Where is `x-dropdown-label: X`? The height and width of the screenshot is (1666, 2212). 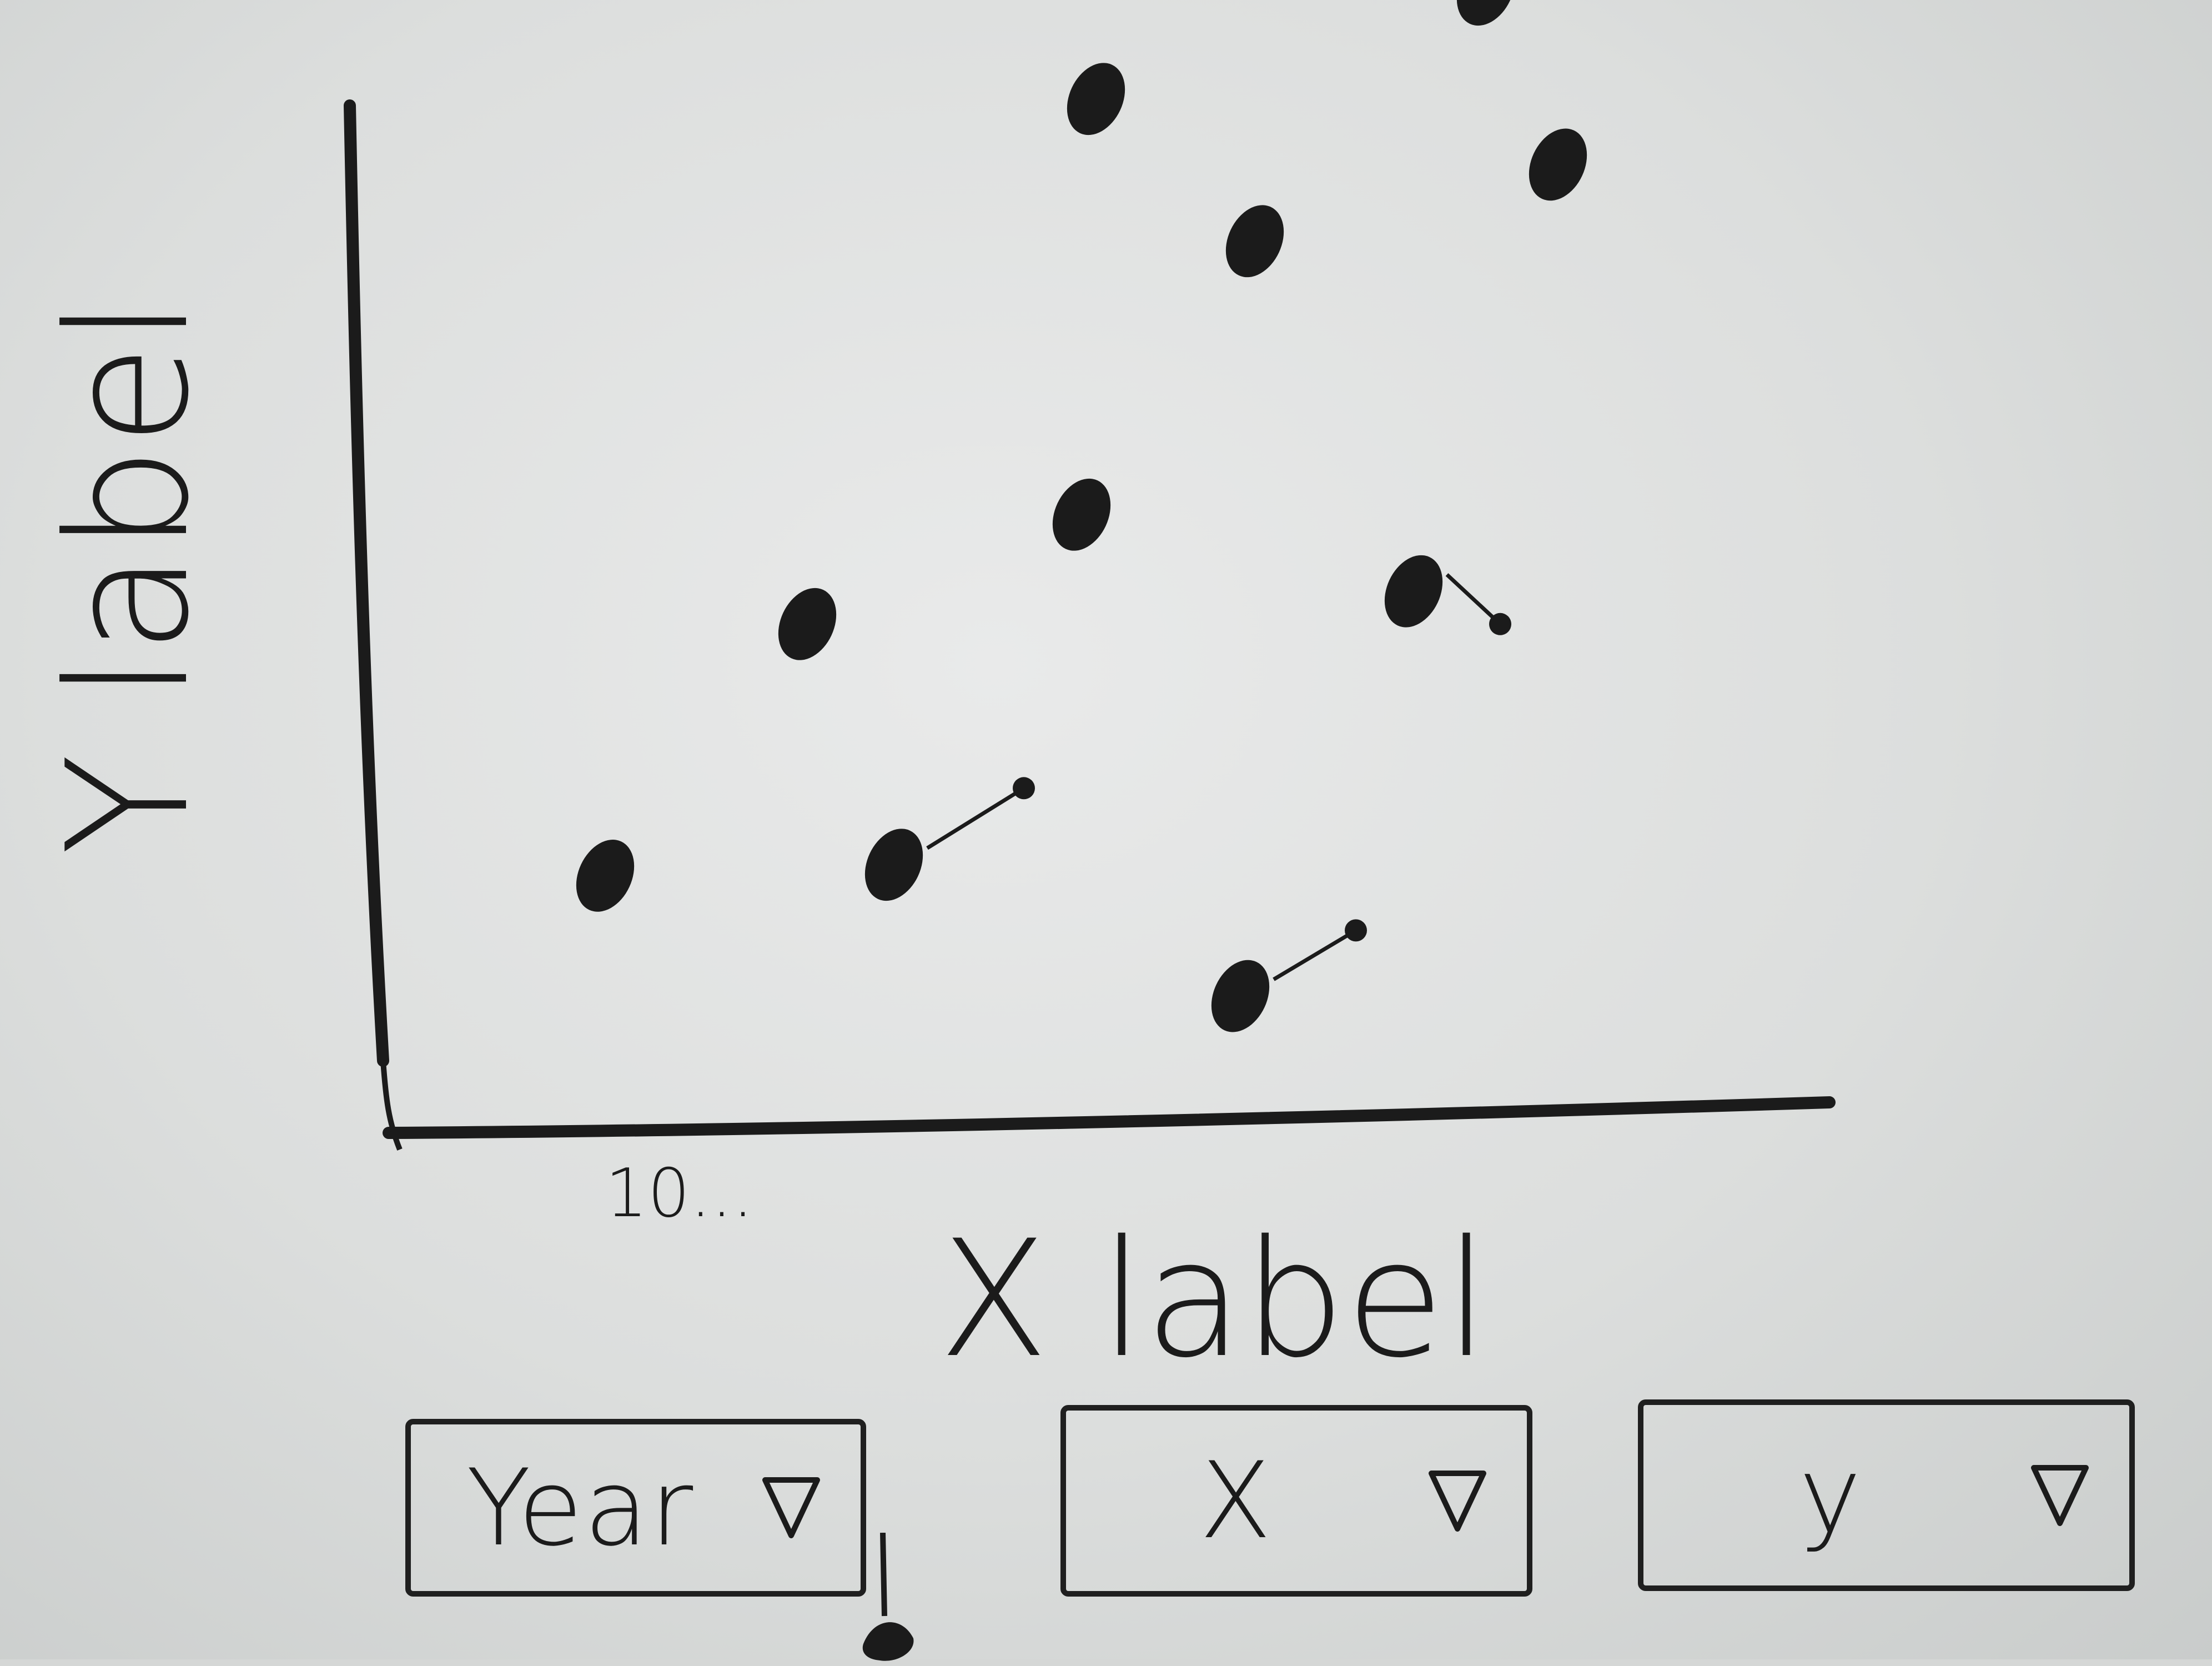
x-dropdown-label: X is located at coordinates (1236, 1500).